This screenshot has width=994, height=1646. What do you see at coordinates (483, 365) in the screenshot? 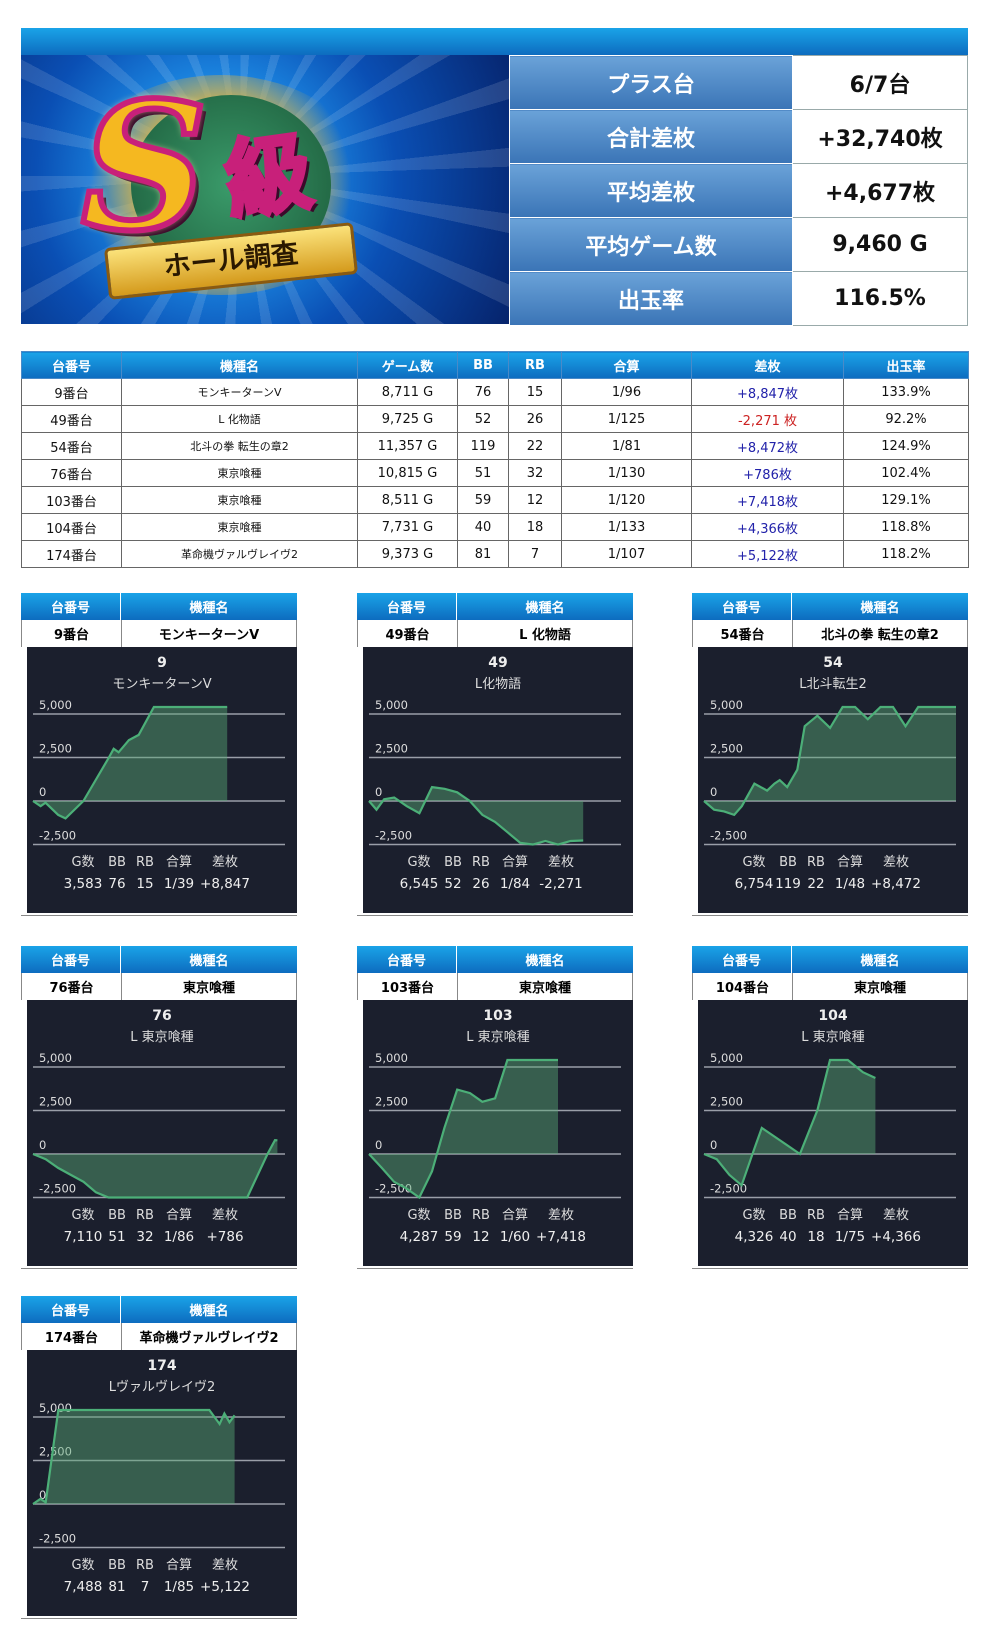
I see `column-header: BB` at bounding box center [483, 365].